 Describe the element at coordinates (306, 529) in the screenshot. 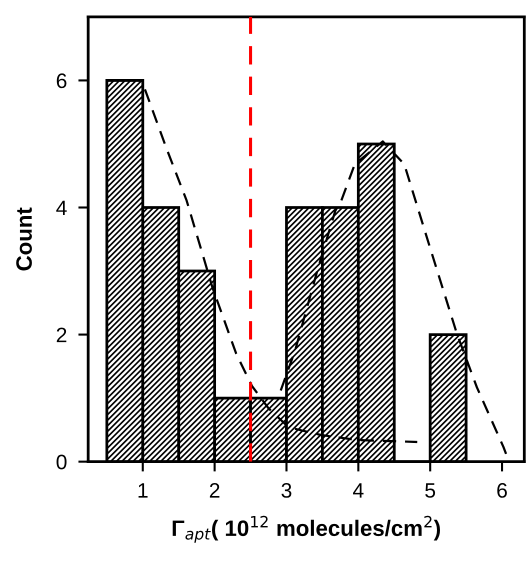

I see `x-axis-title: Γ$_{apt}$( 10$^{12}$ molecules/cm$^{2}$)` at that location.